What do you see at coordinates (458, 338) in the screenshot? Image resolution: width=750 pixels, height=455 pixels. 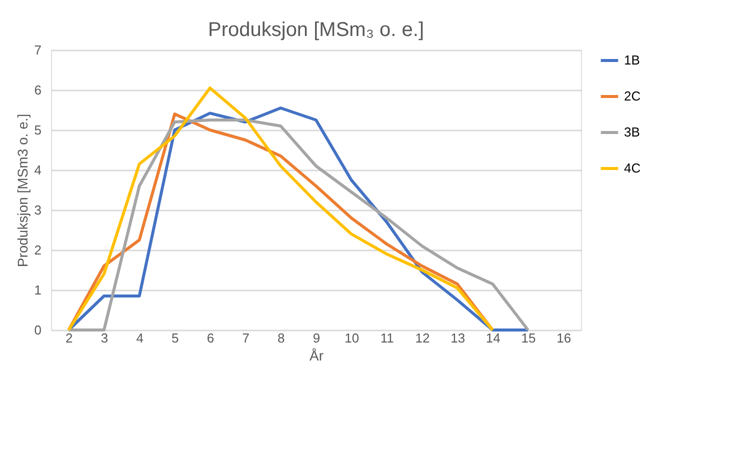 I see `x-tick-label: 13` at bounding box center [458, 338].